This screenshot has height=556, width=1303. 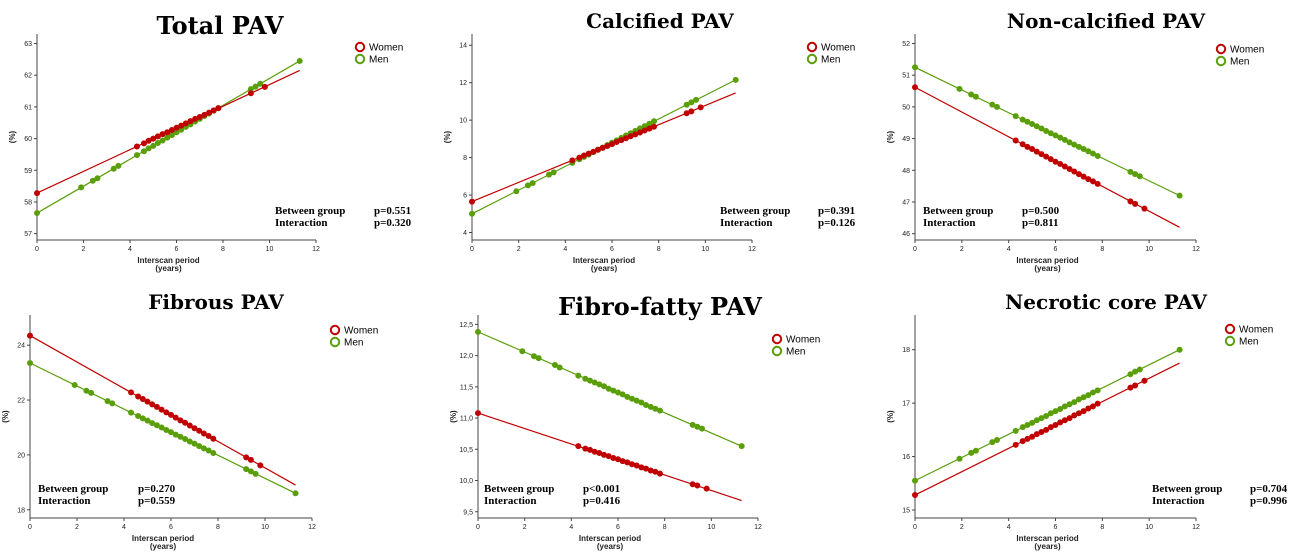 I want to click on stat-label-between-group: Between group, so click(x=755, y=211).